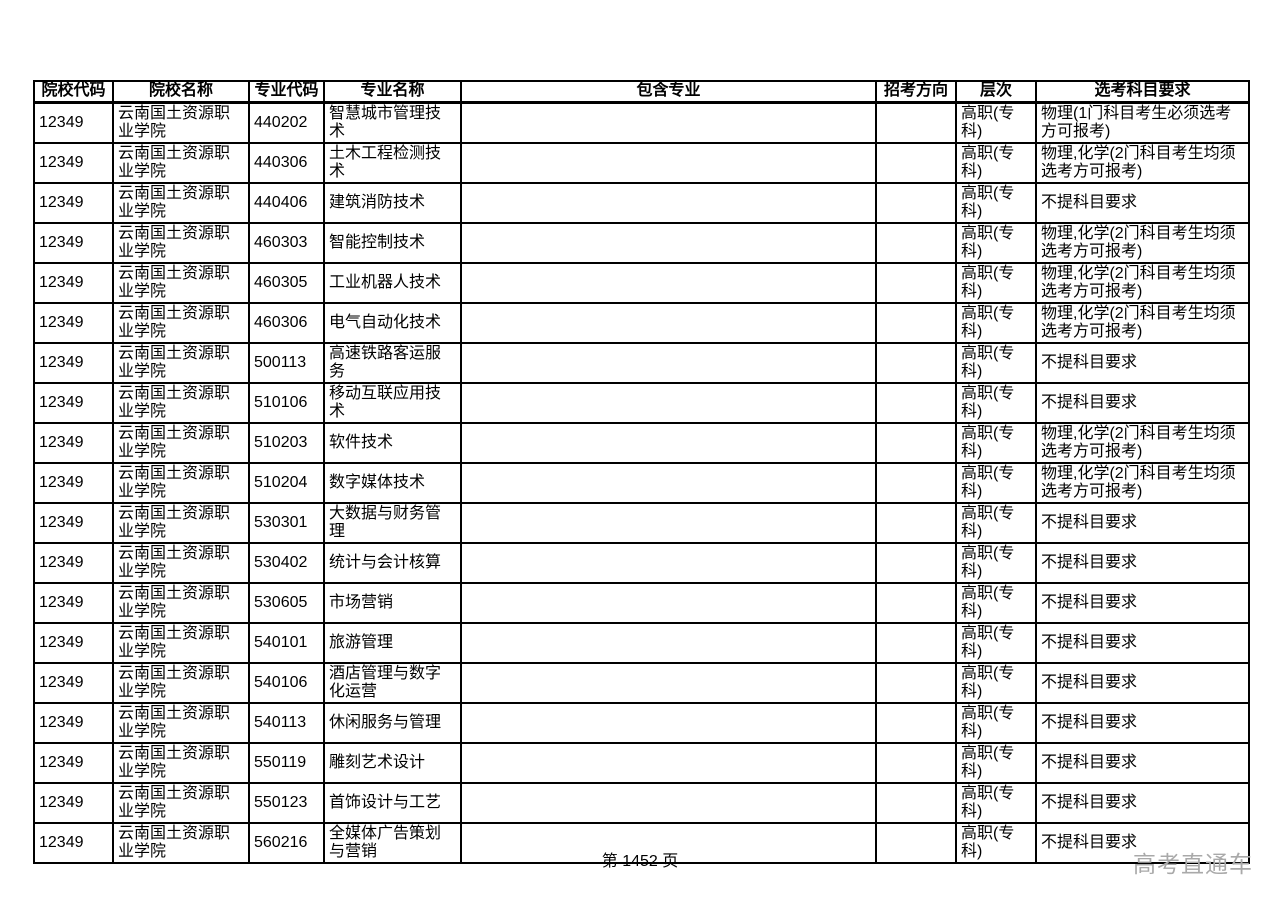 The width and height of the screenshot is (1280, 905). I want to click on table-row: 12349 云南国土资源职业学院 550119 雕刻艺术设计 高职(专科) 不提科目要求, so click(641, 762).